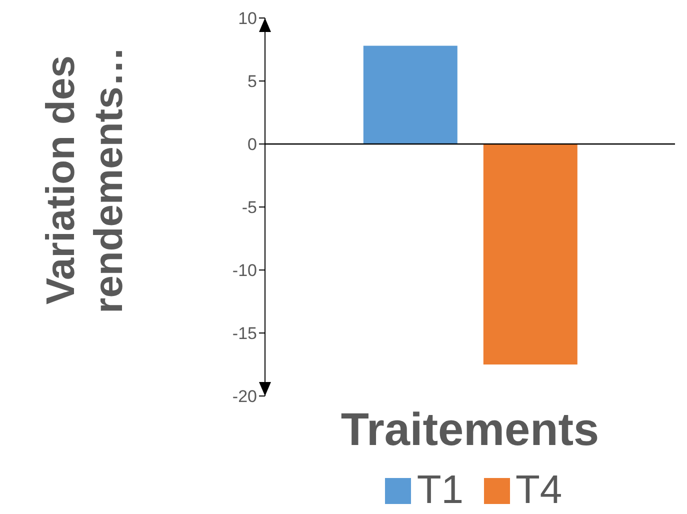 This screenshot has height=514, width=687. What do you see at coordinates (244, 334) in the screenshot?
I see `y-tick-label: -15` at bounding box center [244, 334].